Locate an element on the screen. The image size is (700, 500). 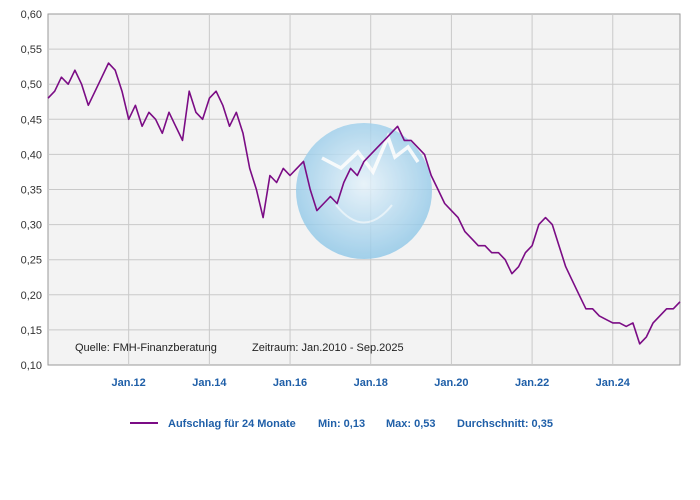
x-tick-label: Jan.12 is located at coordinates (129, 383).